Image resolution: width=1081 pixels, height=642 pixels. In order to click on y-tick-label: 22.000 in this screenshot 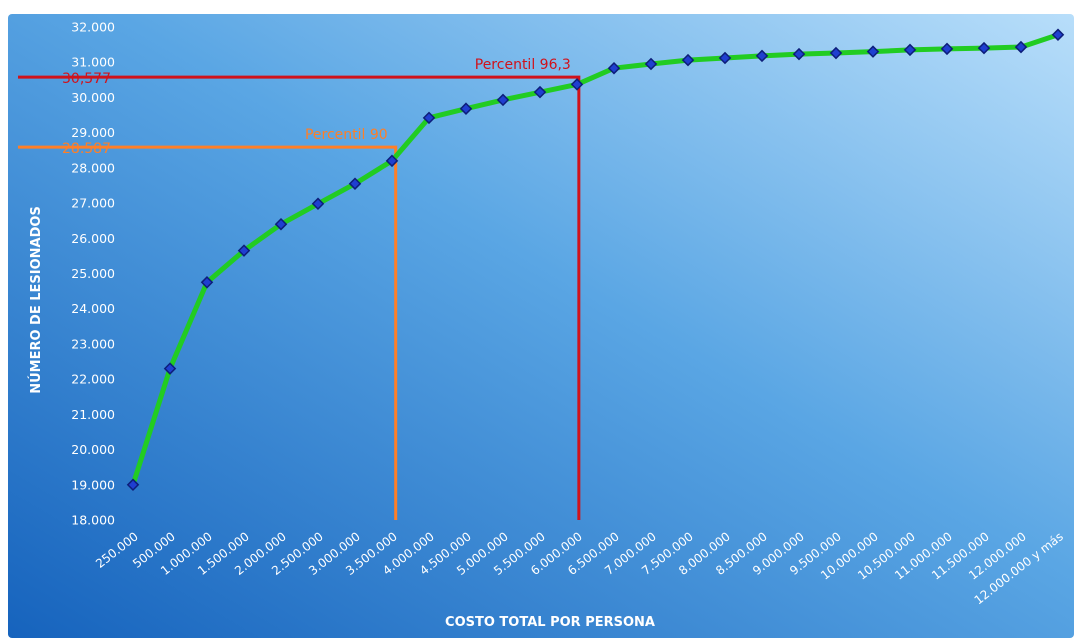, I will do `click(93, 379)`.